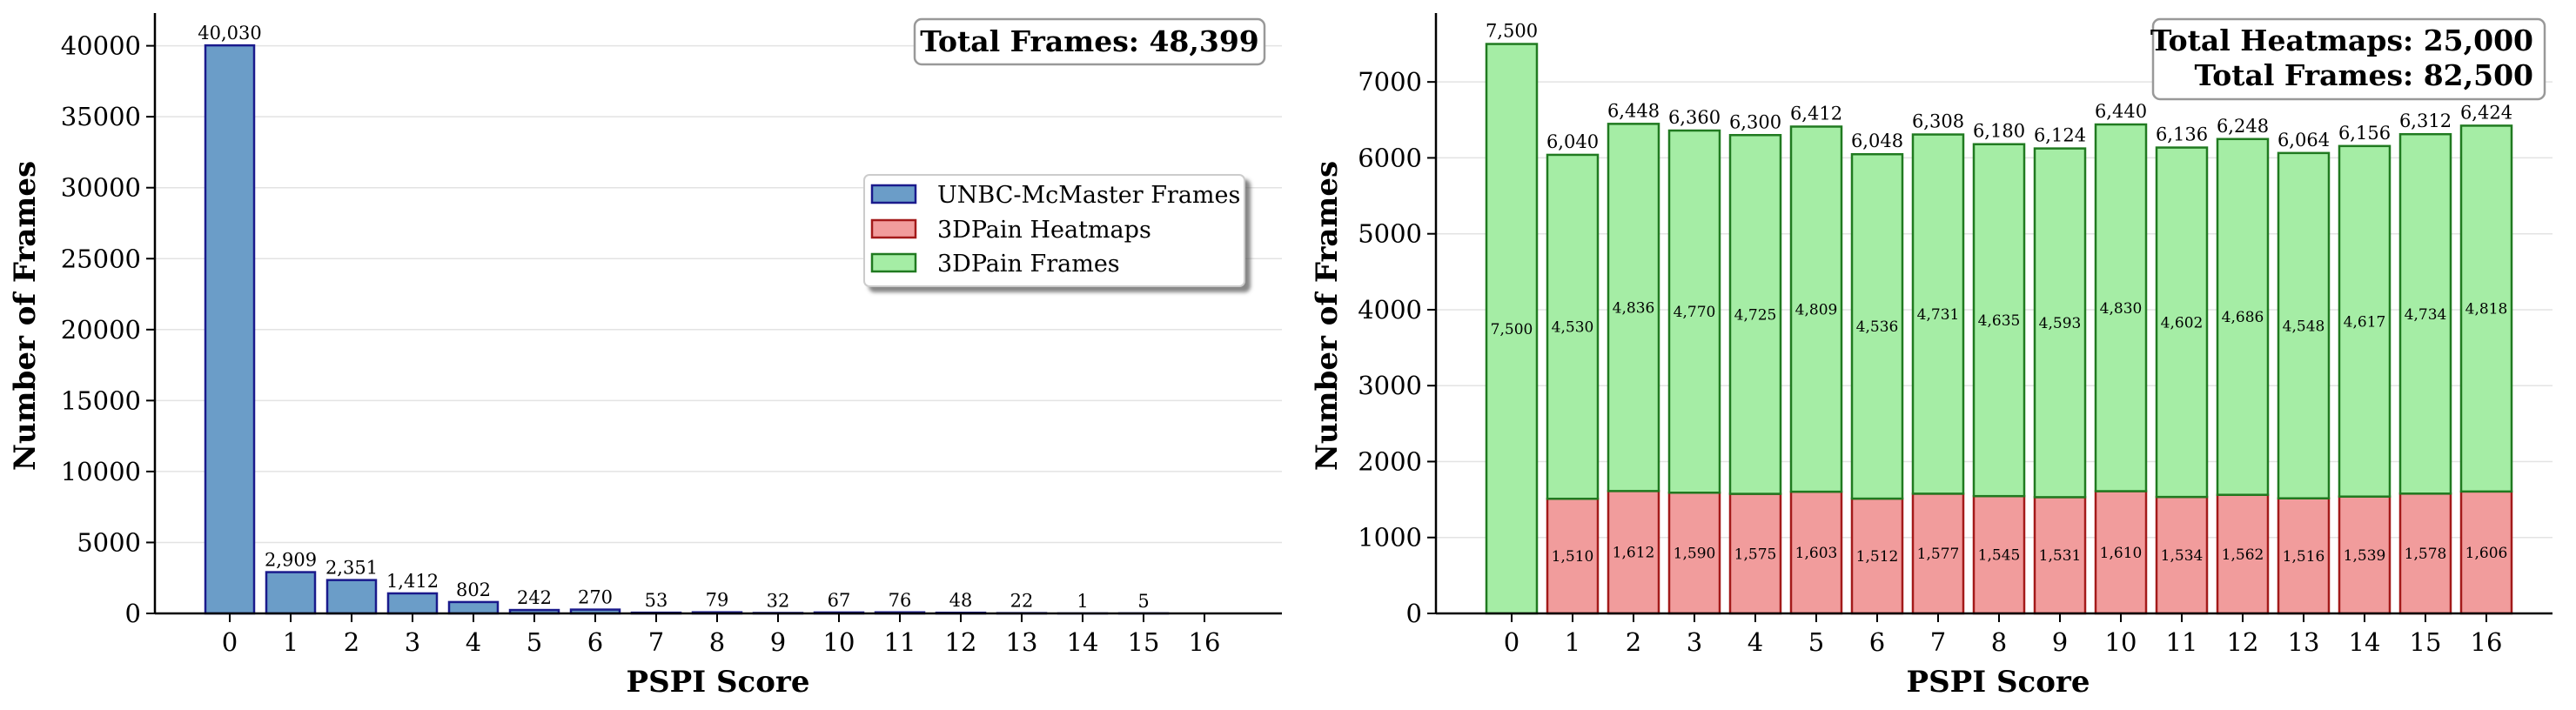  I want to click on right-total-value-label: 6,440, so click(2121, 111).